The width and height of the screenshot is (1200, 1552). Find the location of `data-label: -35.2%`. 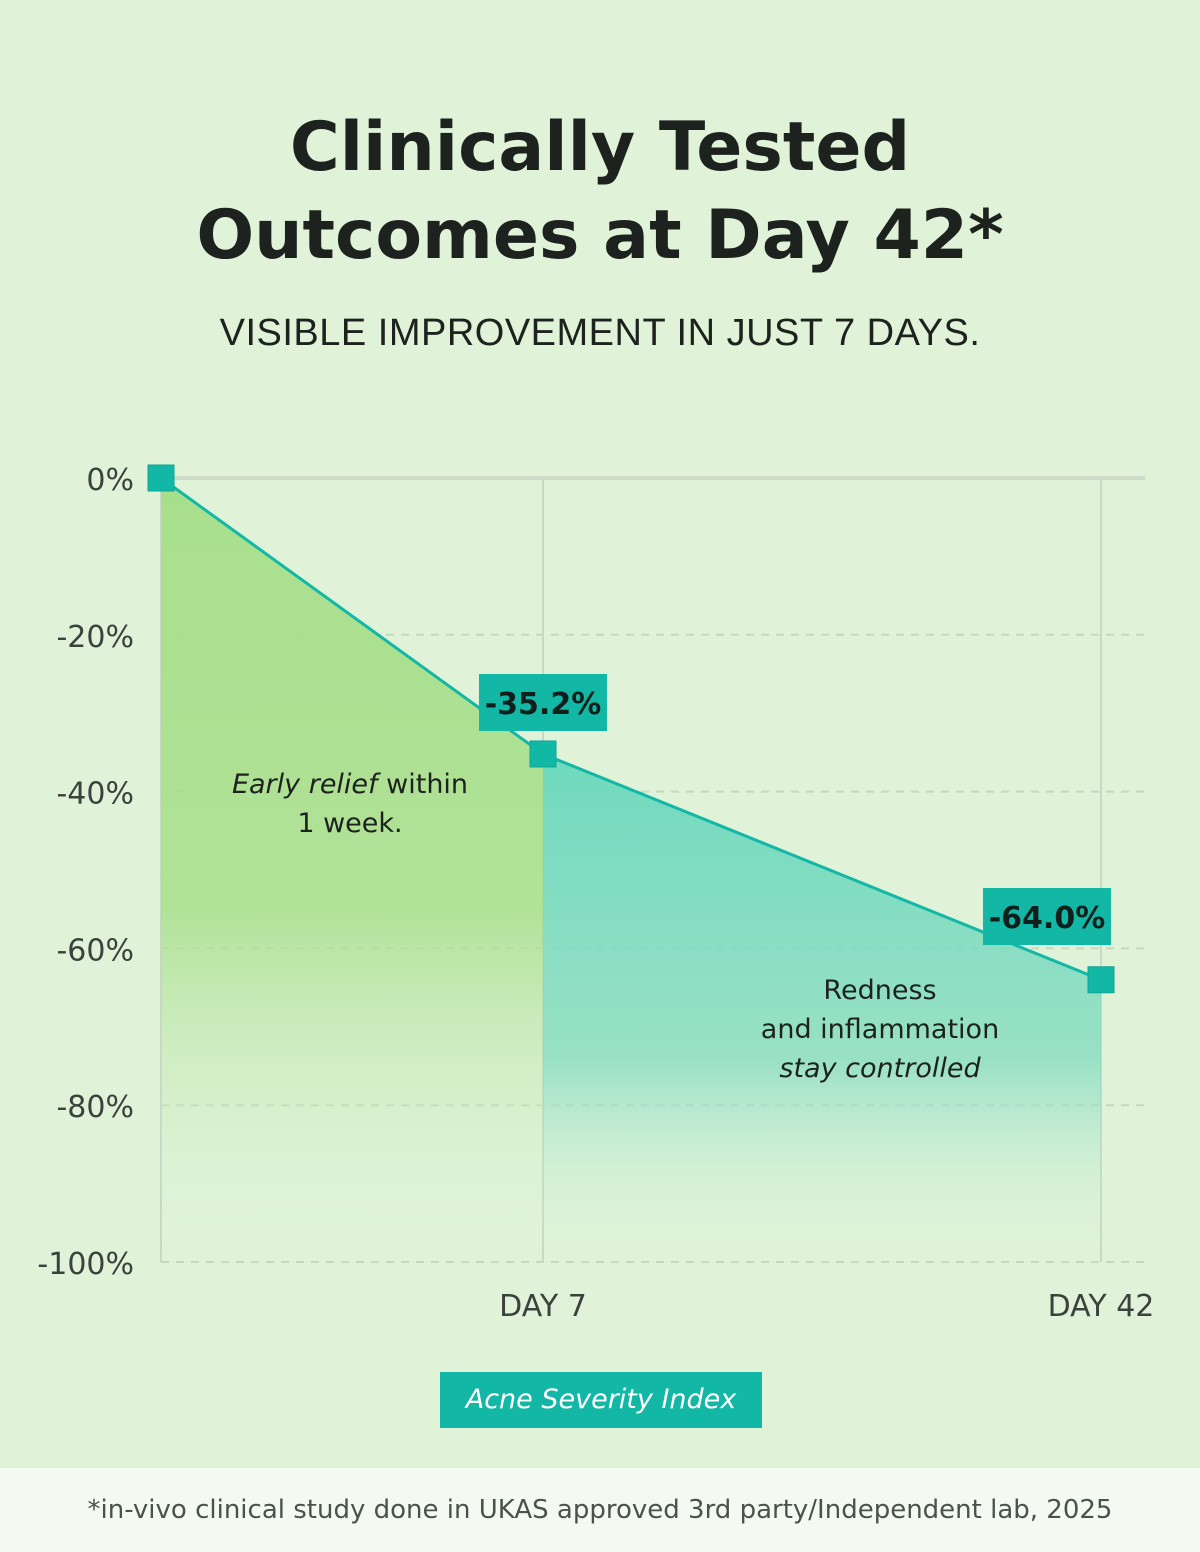

data-label: -35.2% is located at coordinates (543, 704).